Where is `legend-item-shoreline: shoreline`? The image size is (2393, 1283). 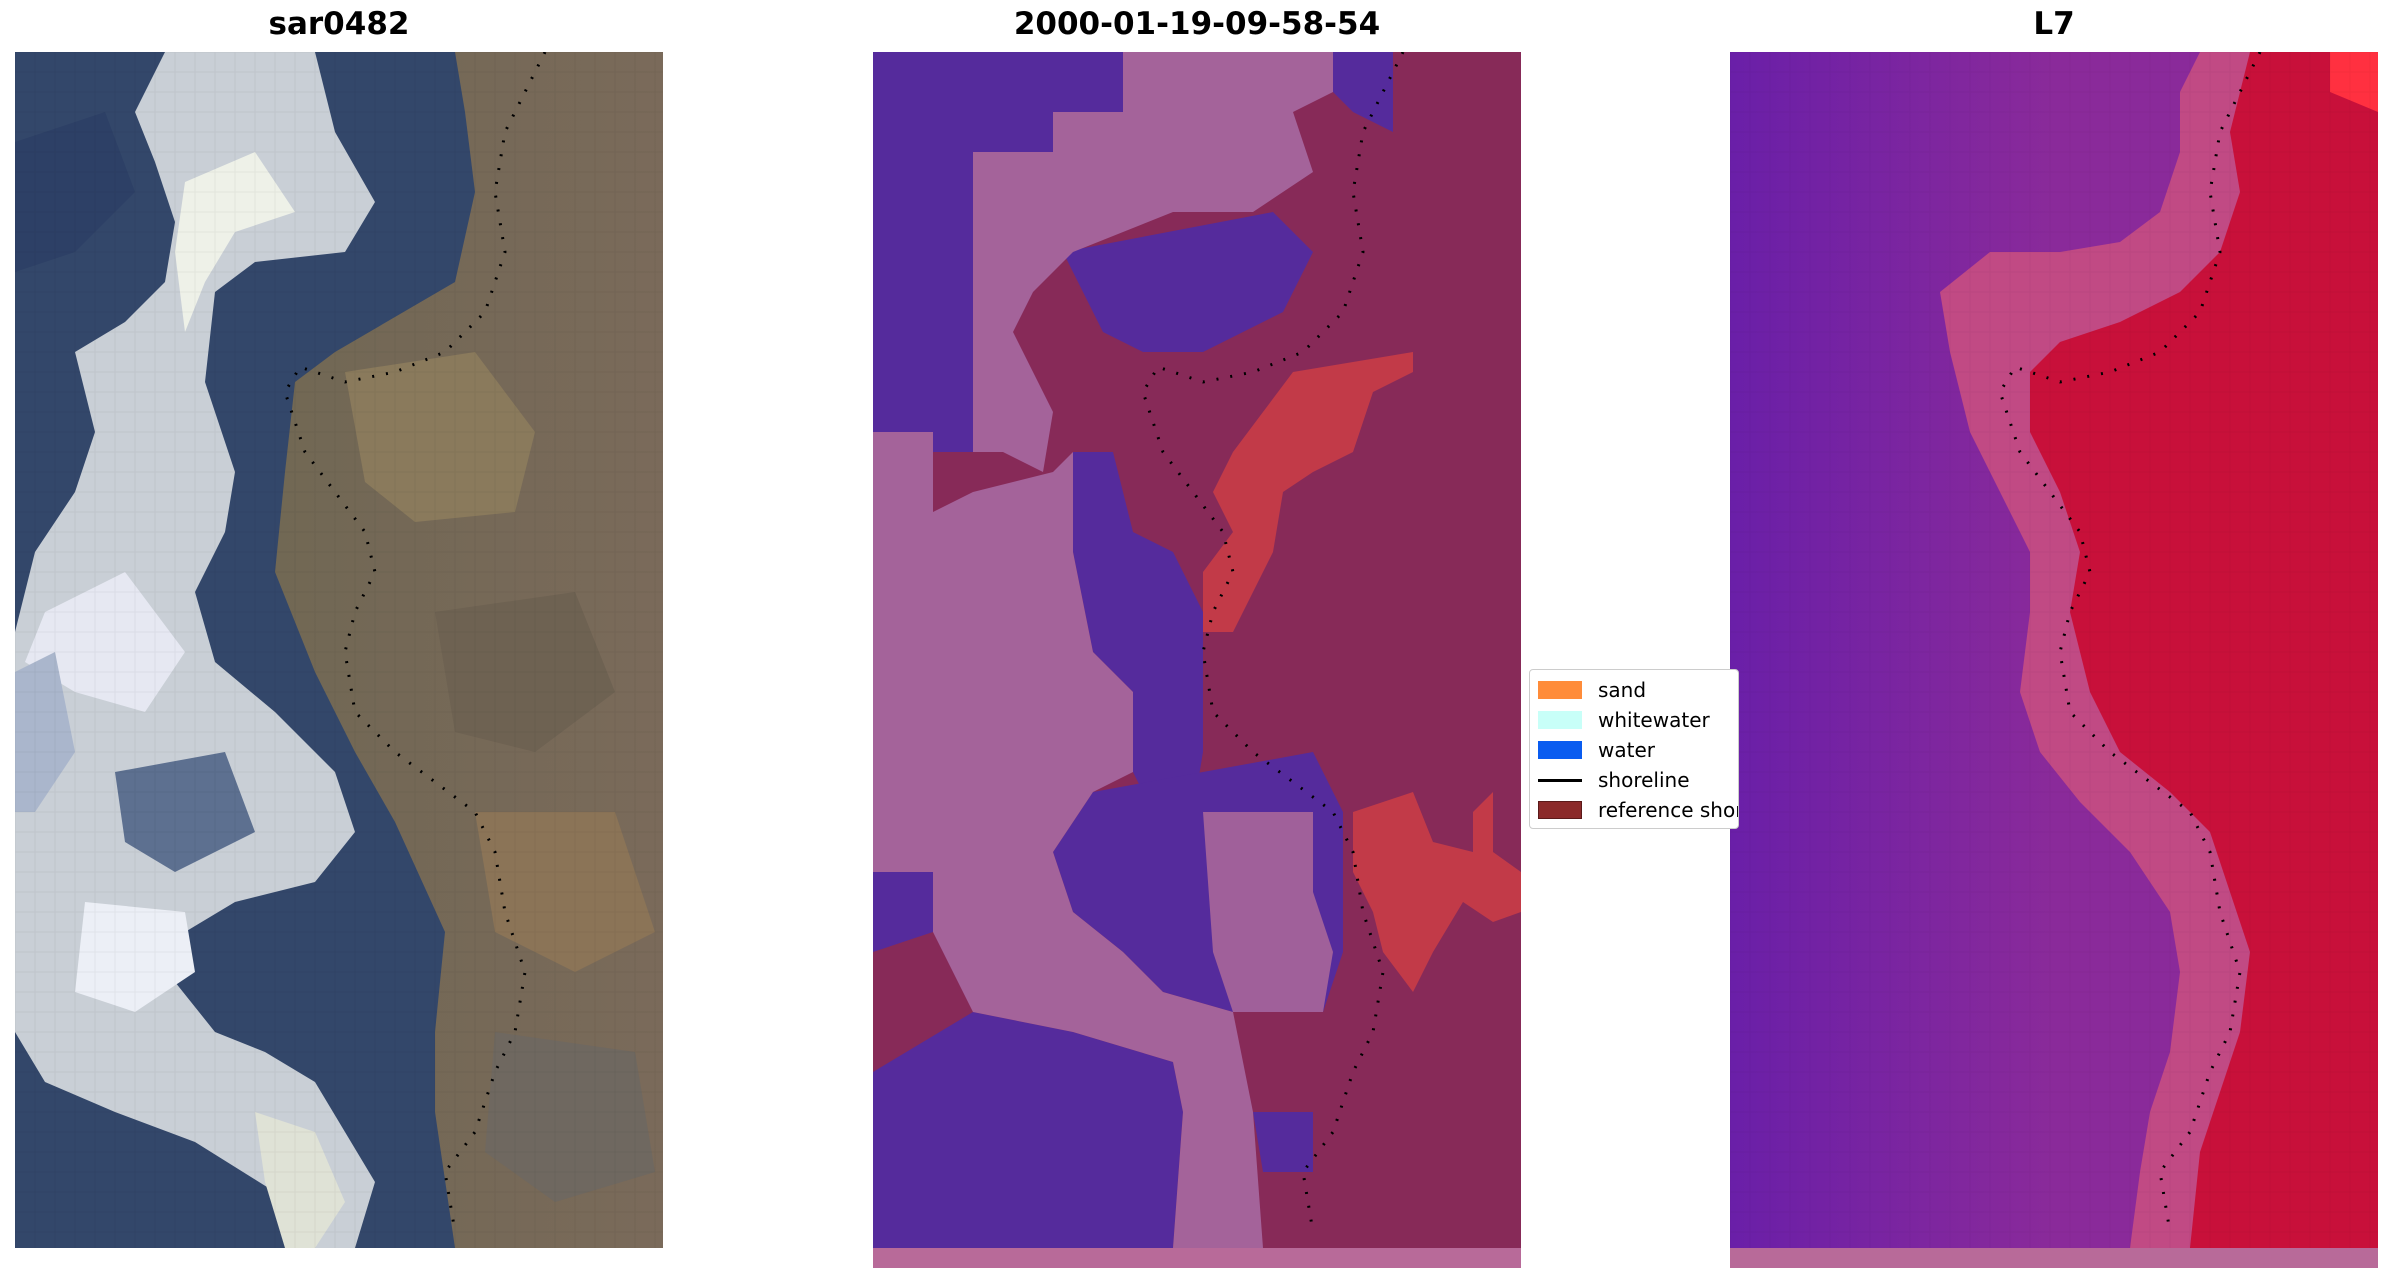 legend-item-shoreline: shoreline is located at coordinates (1614, 780).